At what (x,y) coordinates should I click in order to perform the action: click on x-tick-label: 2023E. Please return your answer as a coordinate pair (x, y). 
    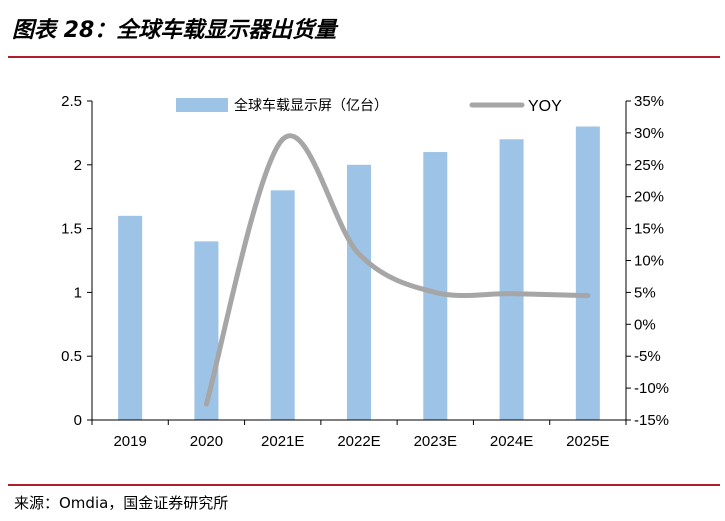
    Looking at the image, I should click on (435, 441).